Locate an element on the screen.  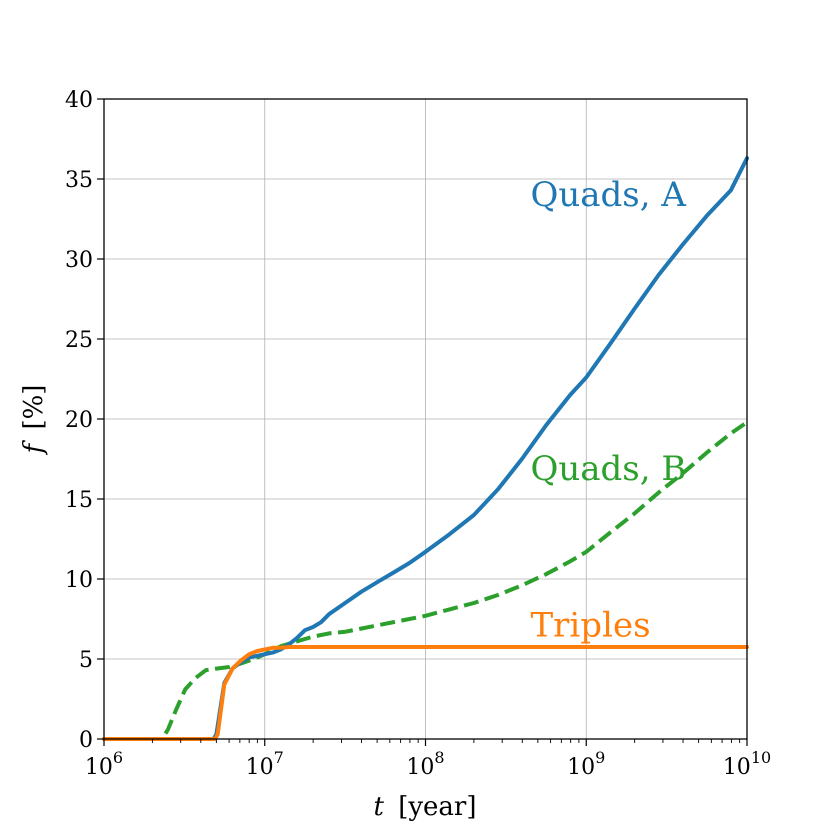
y-tick-label: 40 is located at coordinates (79, 100).